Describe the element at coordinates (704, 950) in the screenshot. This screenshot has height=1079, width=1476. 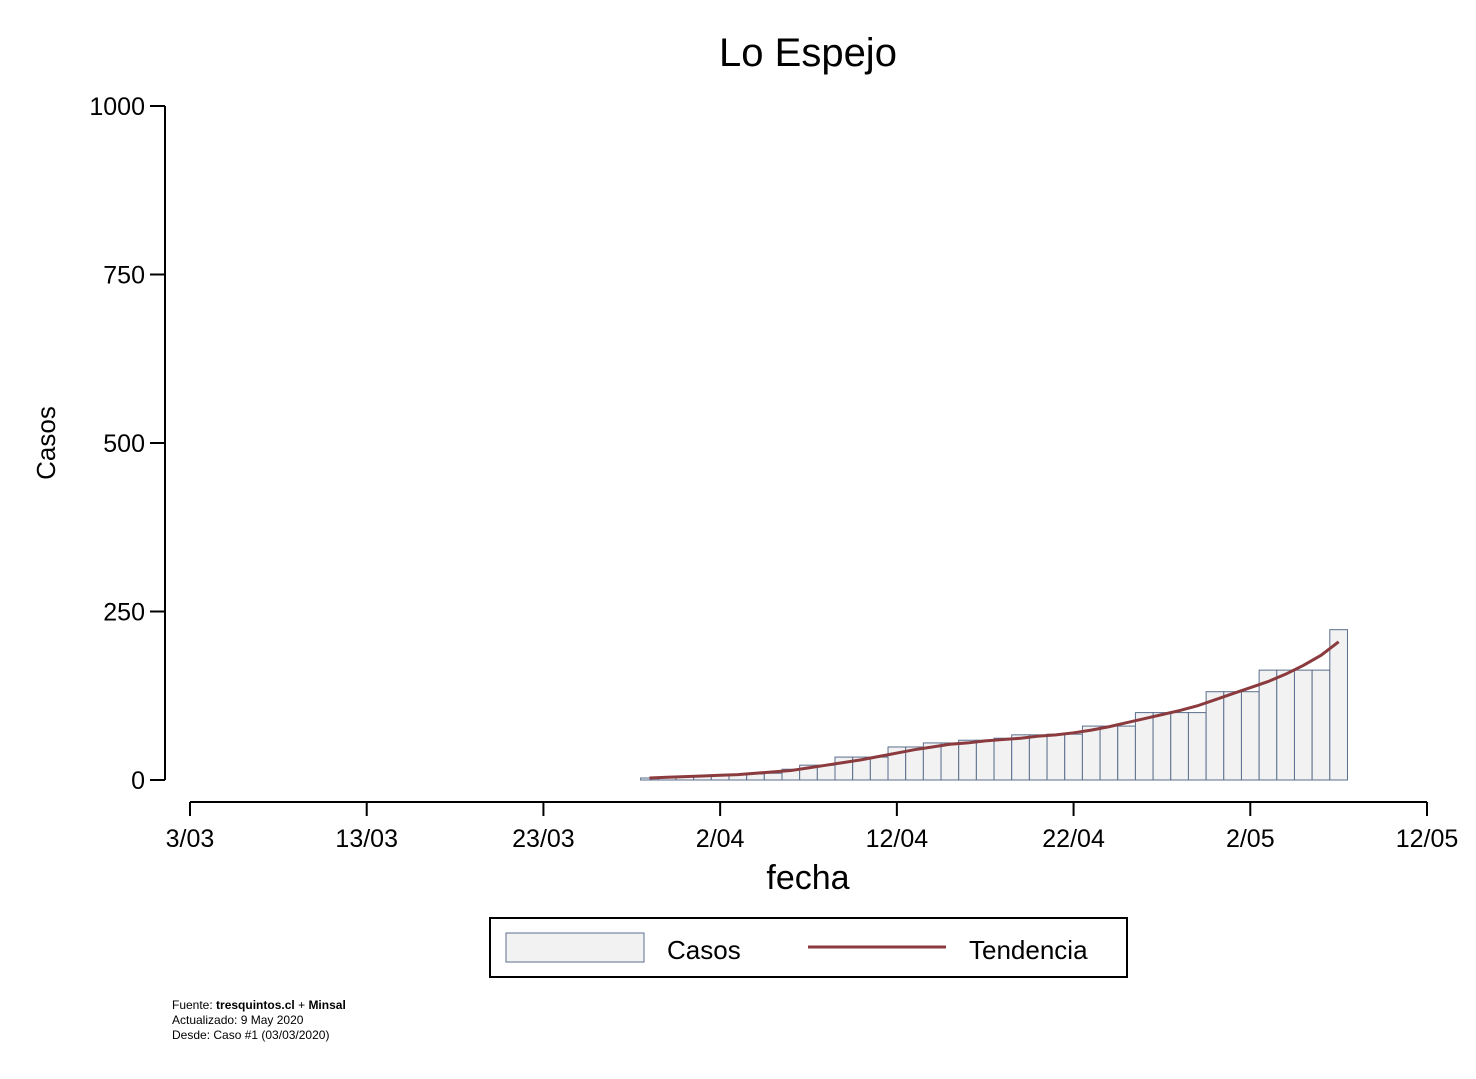
I see `legend-label: Casos` at that location.